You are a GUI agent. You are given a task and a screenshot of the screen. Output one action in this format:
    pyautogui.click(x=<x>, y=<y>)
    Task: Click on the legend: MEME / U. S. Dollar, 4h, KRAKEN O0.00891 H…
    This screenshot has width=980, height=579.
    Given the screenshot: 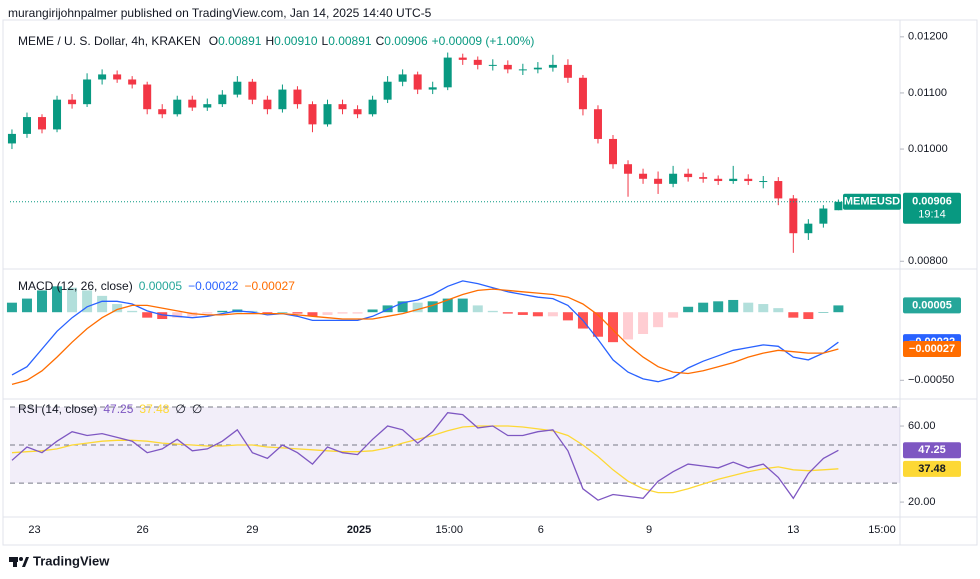 What is the action you would take?
    pyautogui.click(x=276, y=41)
    